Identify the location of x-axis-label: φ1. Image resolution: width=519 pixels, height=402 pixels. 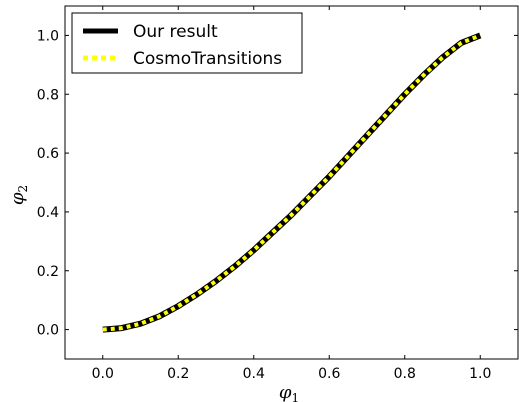
(289, 392).